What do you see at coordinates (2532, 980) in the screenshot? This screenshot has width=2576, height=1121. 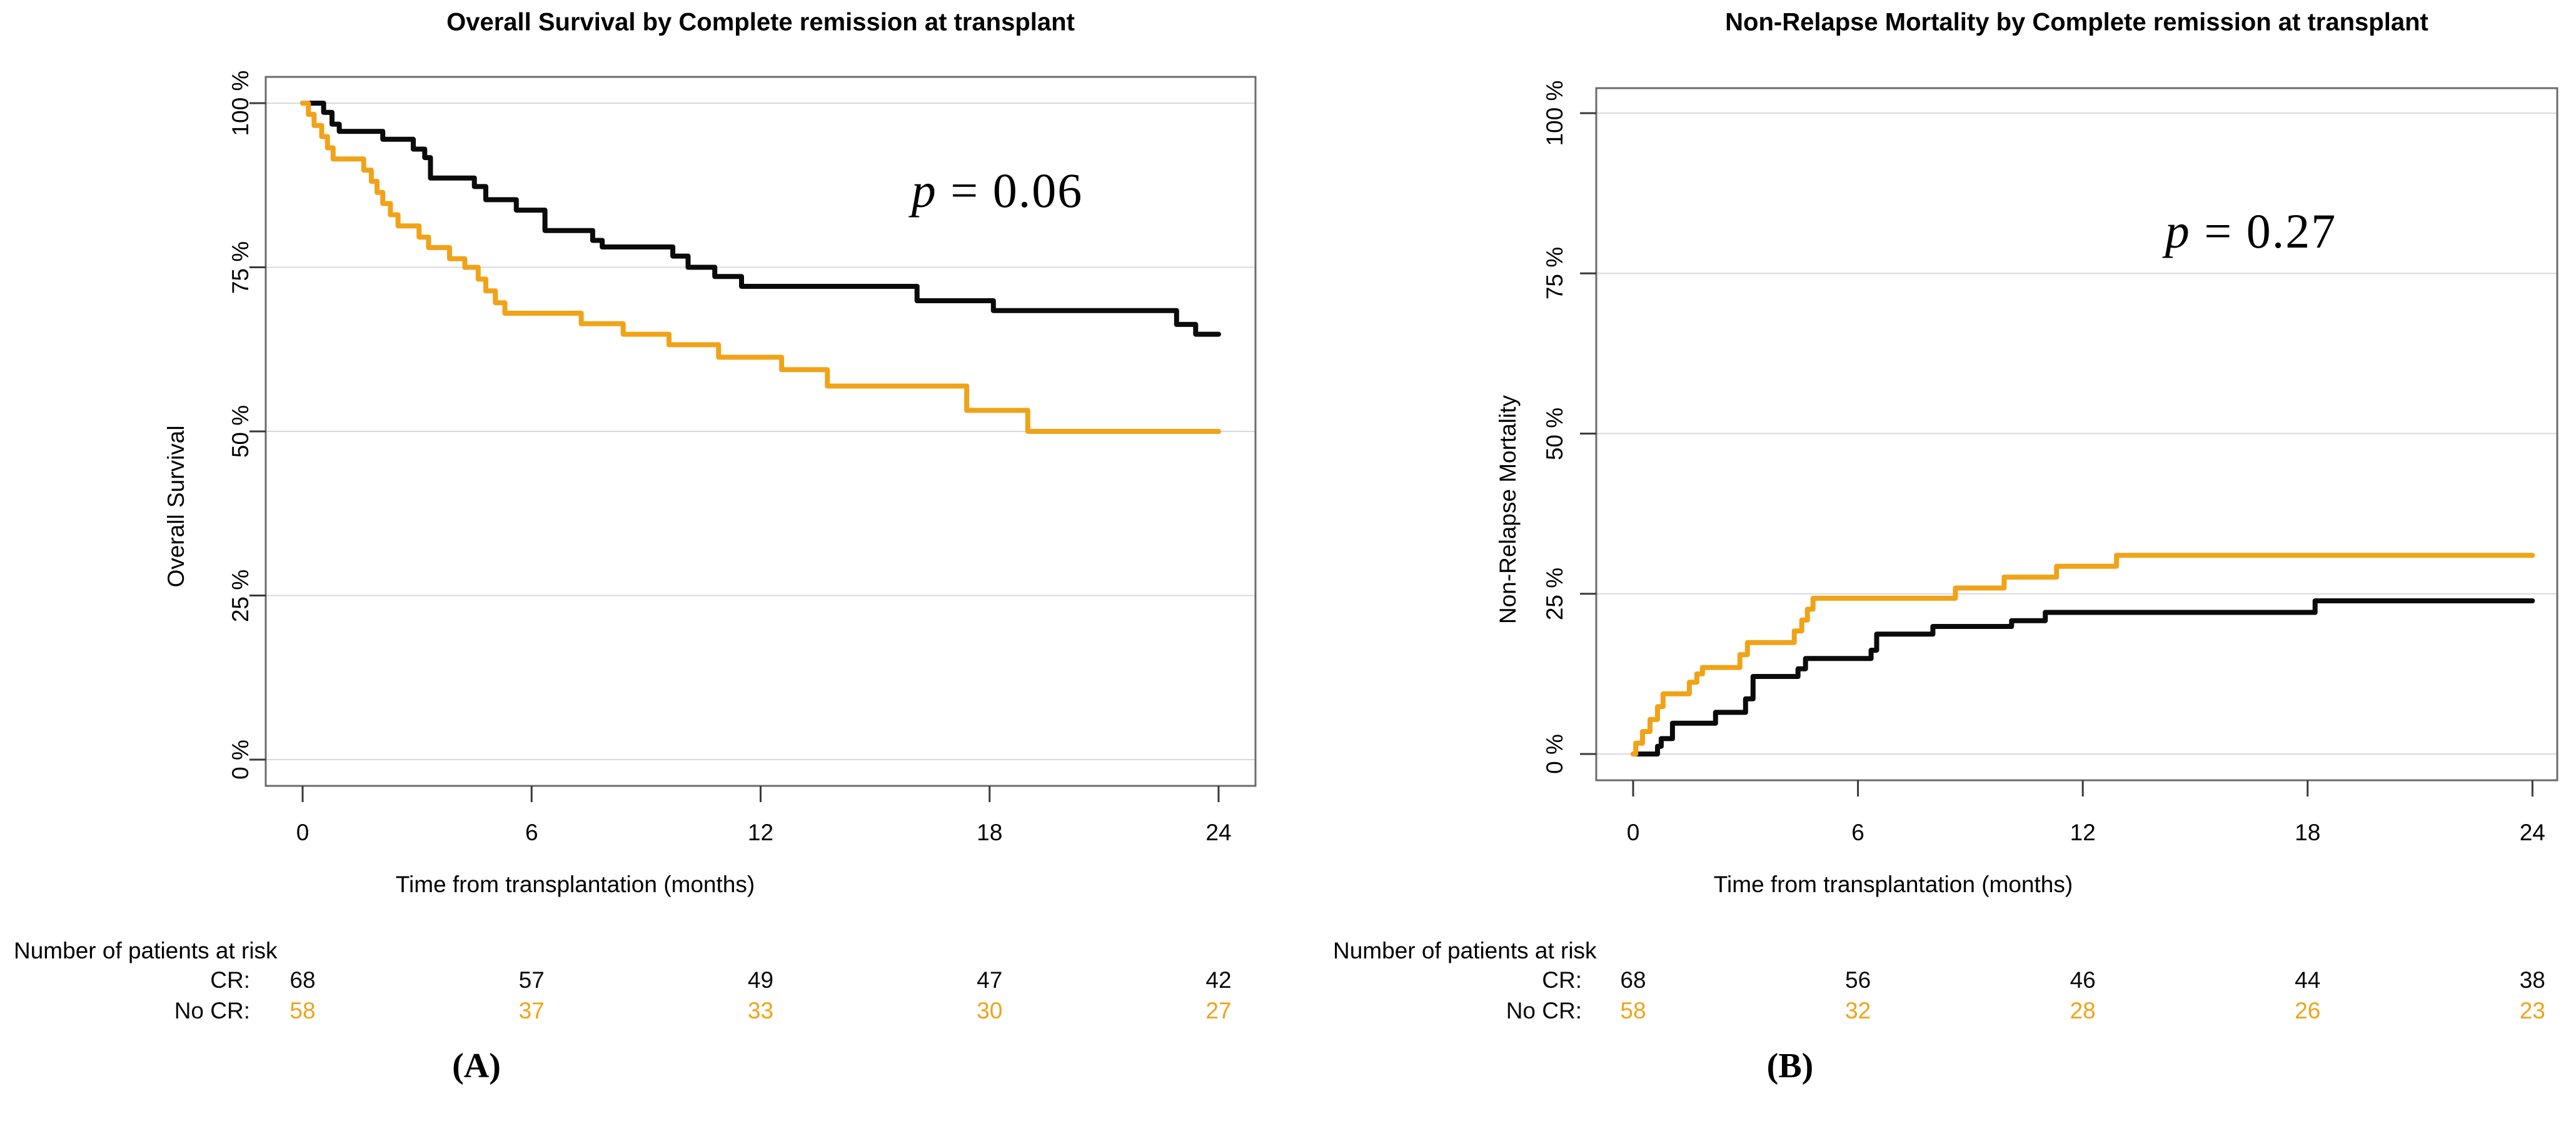 I see `risk-value: 38` at bounding box center [2532, 980].